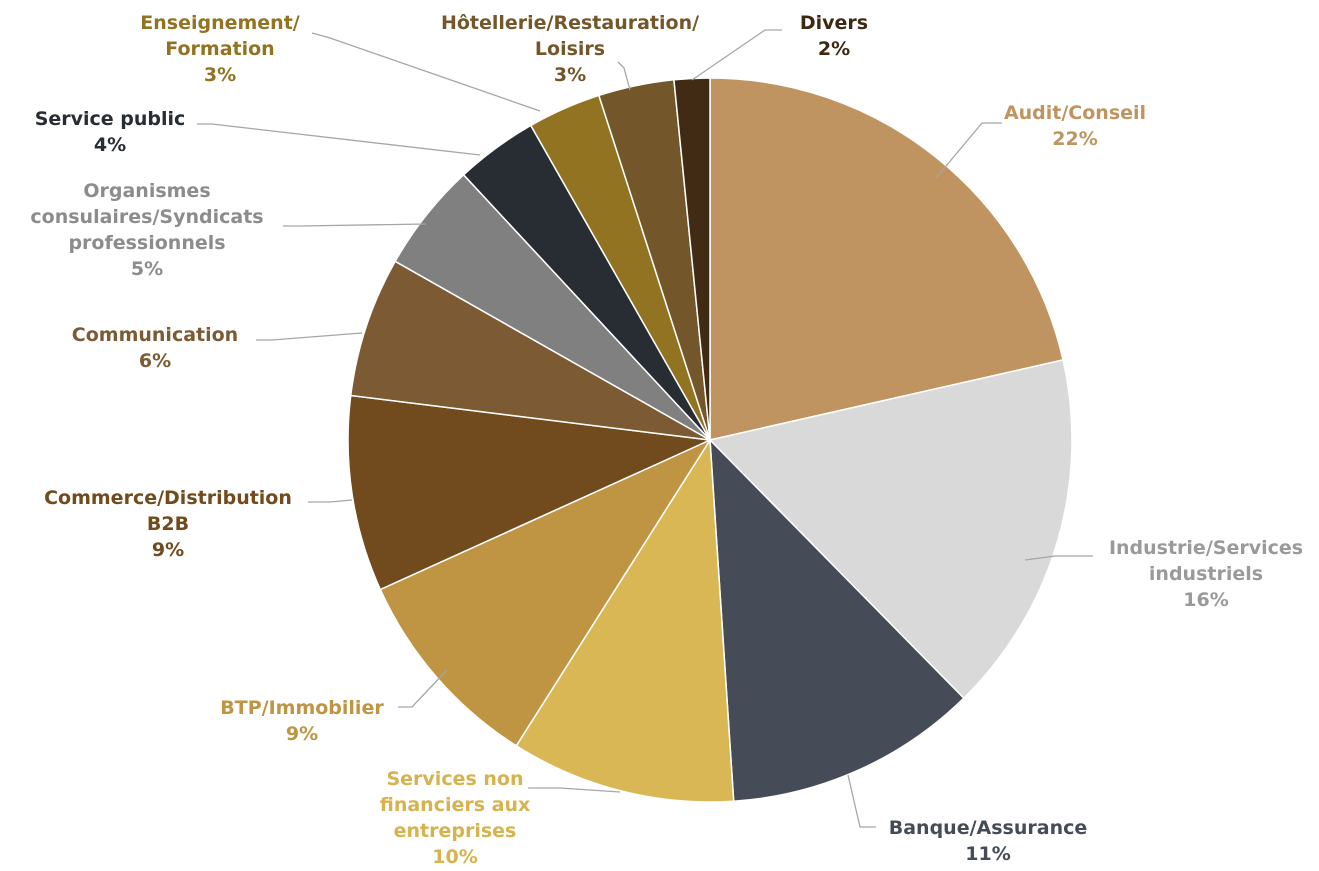 The height and width of the screenshot is (871, 1319). Describe the element at coordinates (155, 348) in the screenshot. I see `slice-label: Communication 6%` at that location.